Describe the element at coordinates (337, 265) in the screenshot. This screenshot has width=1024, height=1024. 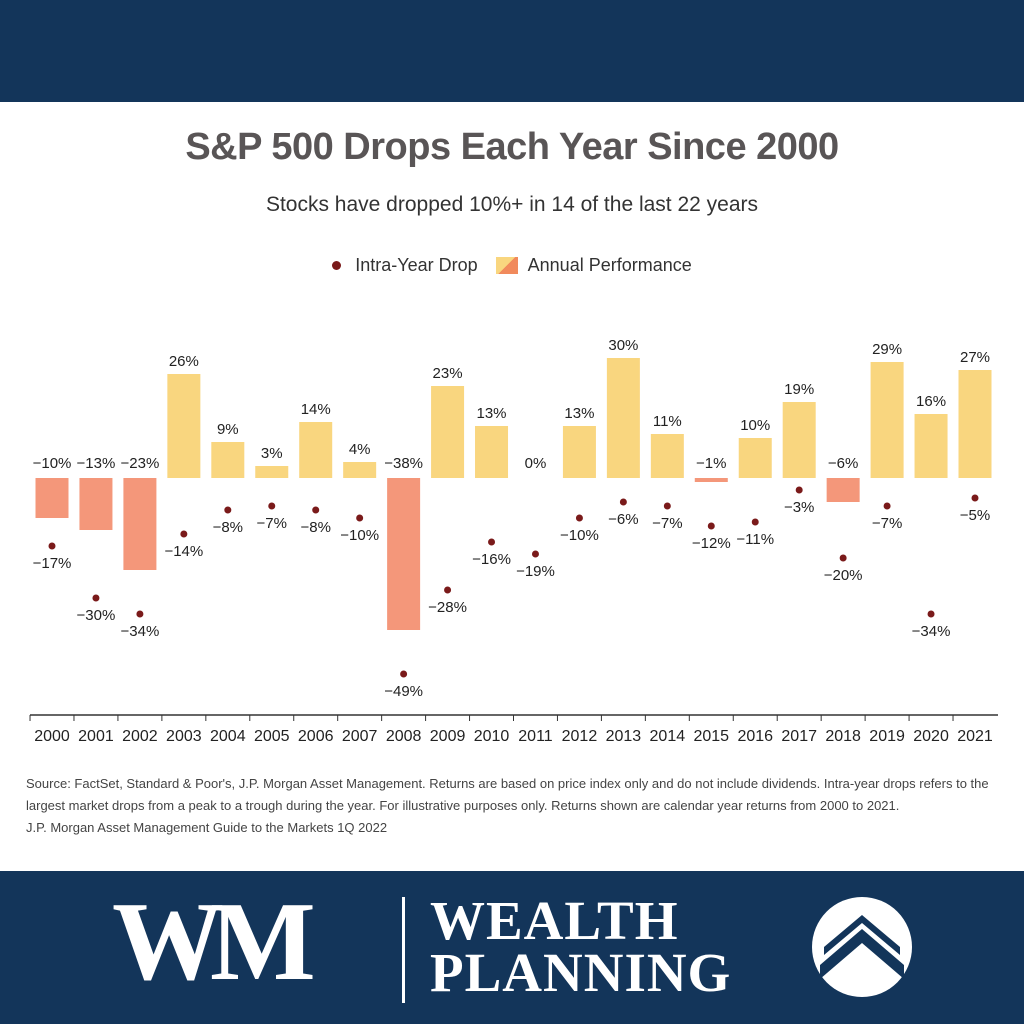
I see `legend-drop-marker` at that location.